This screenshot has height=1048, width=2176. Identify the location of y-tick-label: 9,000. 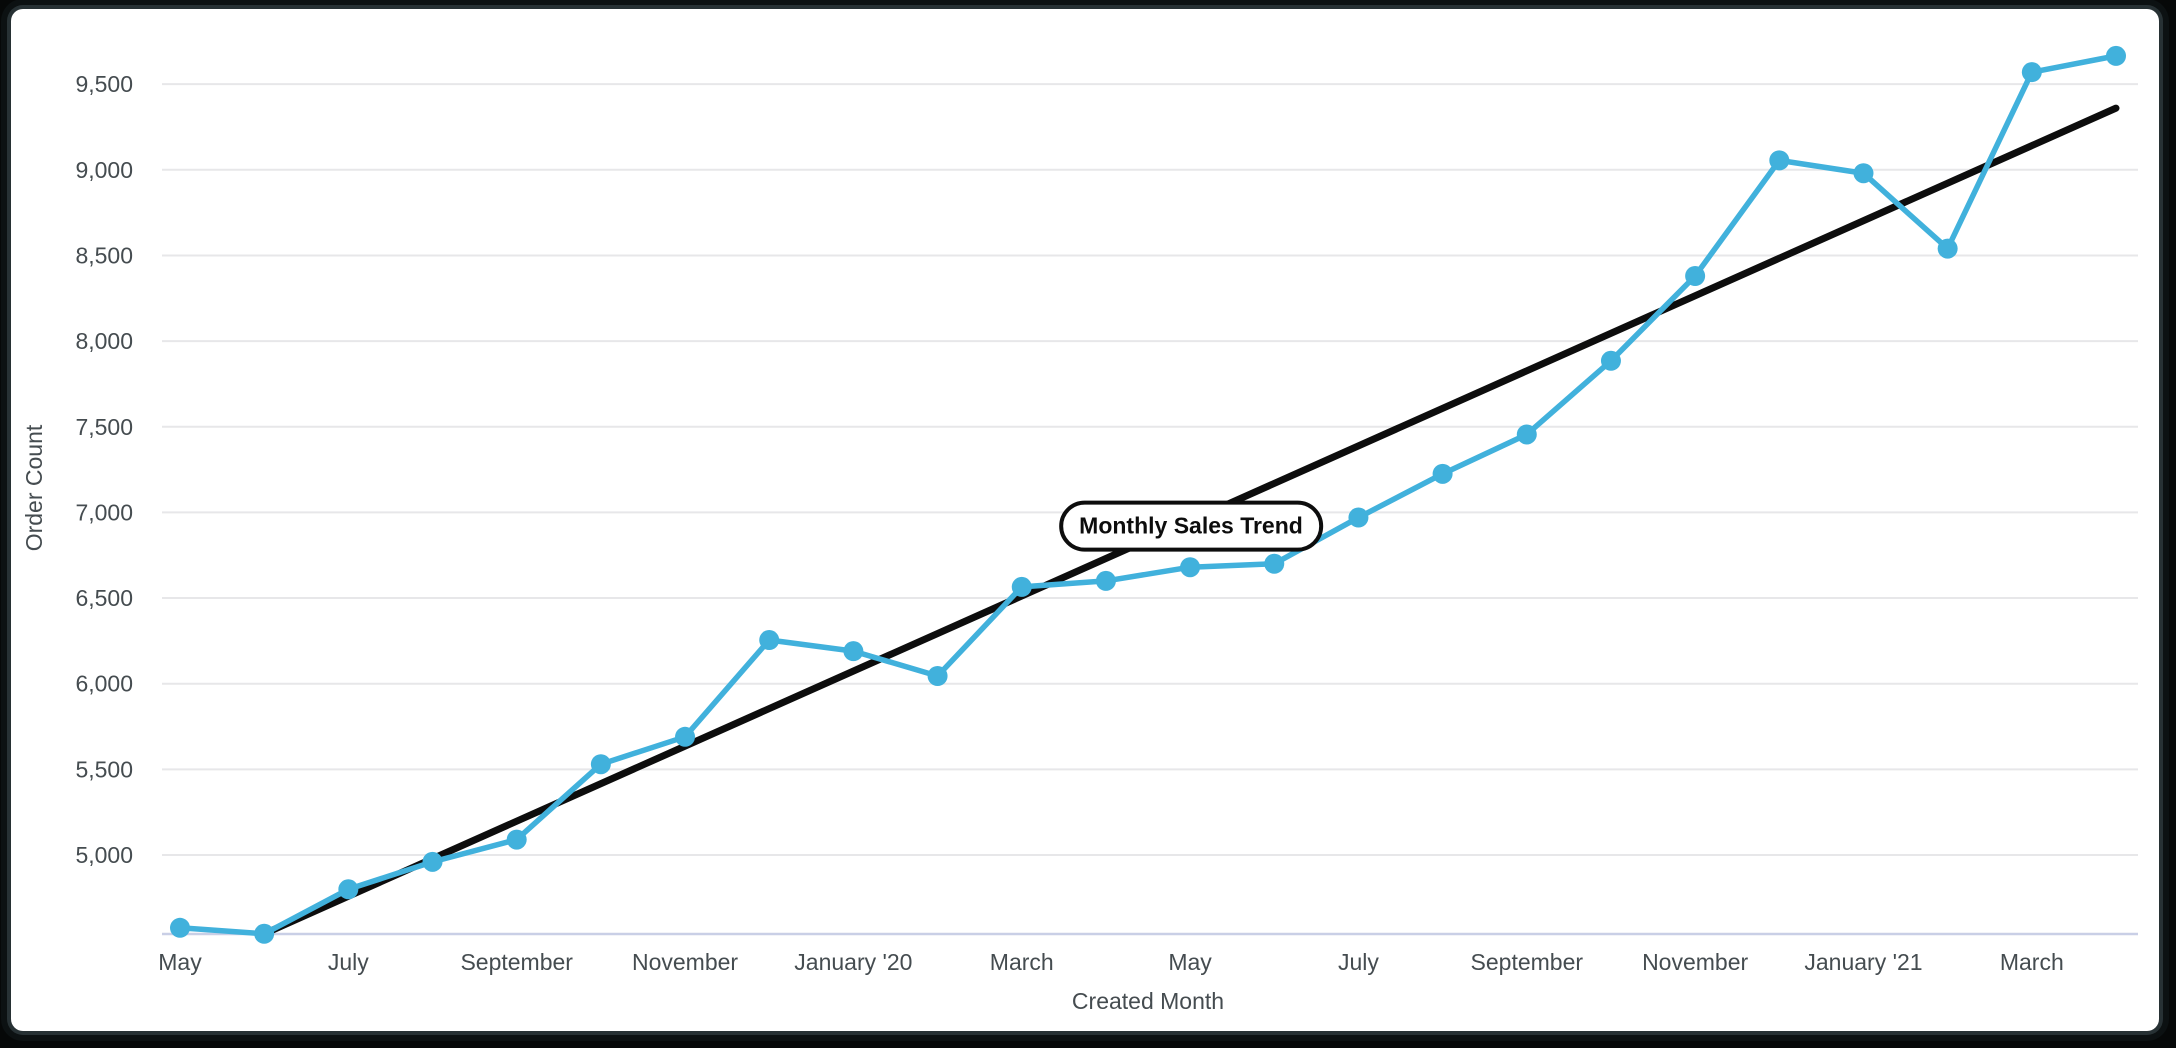
(104, 170).